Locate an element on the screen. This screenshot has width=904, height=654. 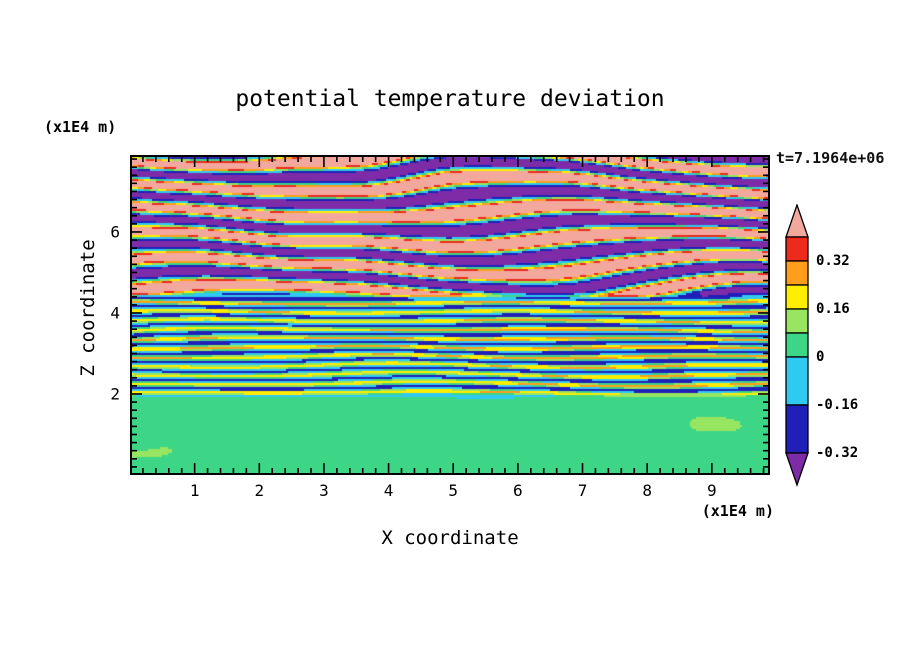
z-tick-label: 6 is located at coordinates (115, 232).